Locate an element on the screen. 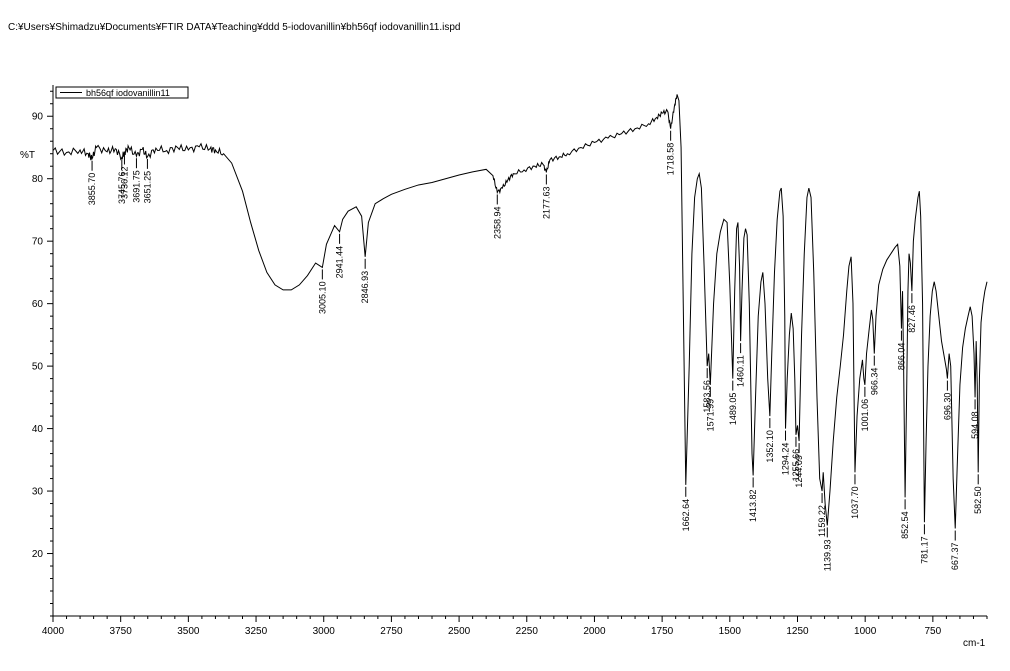  legend-box is located at coordinates (122, 92).